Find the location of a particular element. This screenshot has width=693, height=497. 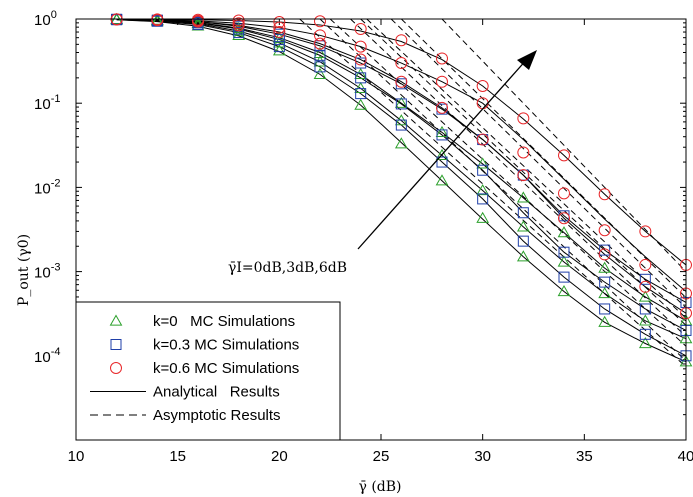

y-tick-exponent: -1 is located at coordinates (56, 99).